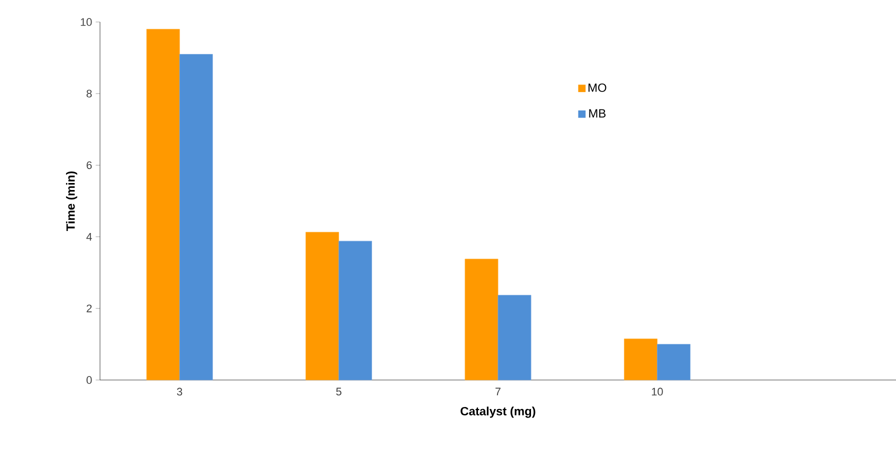 This screenshot has height=450, width=896. Describe the element at coordinates (339, 392) in the screenshot. I see `x-tick-label: 5` at that location.